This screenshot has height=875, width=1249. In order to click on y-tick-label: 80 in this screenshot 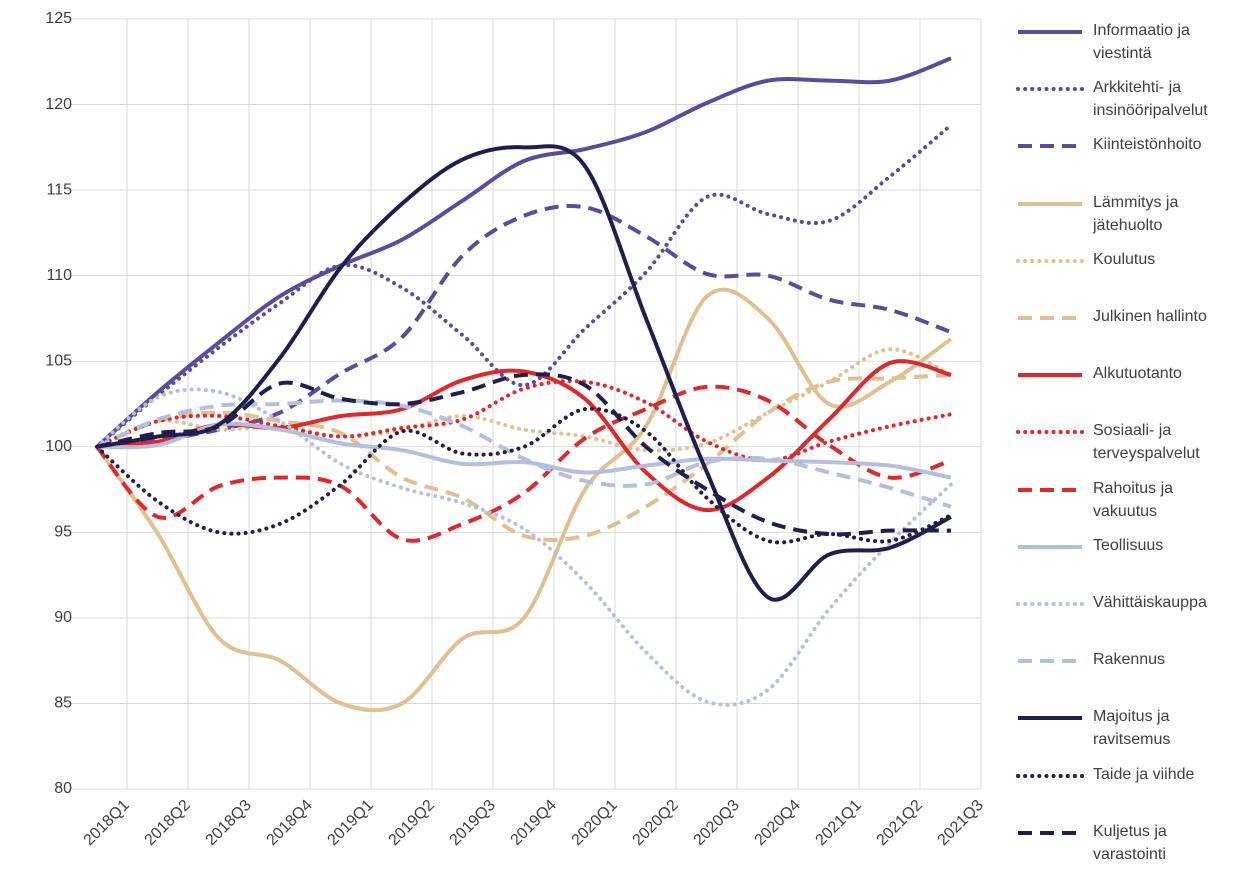, I will do `click(63, 788)`.